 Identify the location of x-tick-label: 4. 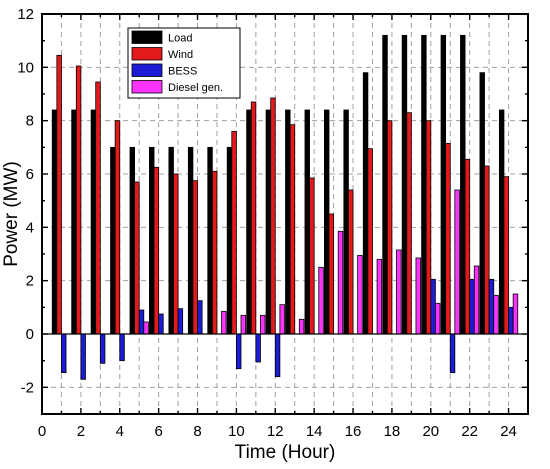
(120, 431).